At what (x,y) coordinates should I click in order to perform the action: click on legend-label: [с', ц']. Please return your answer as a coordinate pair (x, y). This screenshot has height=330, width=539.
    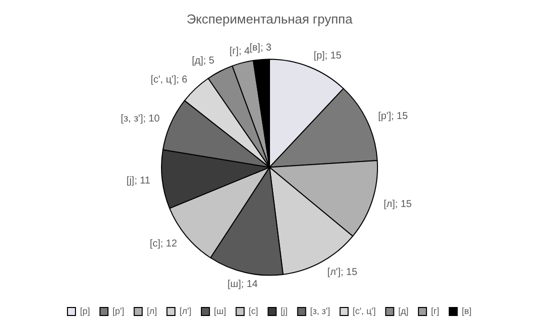
    Looking at the image, I should click on (364, 311).